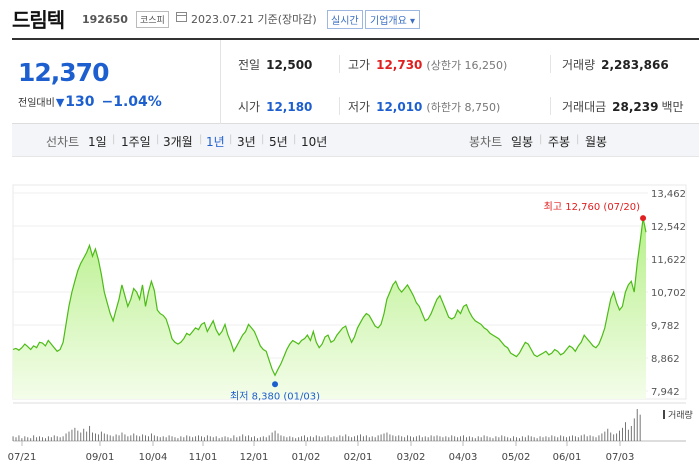 The width and height of the screenshot is (699, 471). I want to click on y-axis: 13,462 12,542 11,622 10,702 9,782 8,862 7,942, so click(668, 293).